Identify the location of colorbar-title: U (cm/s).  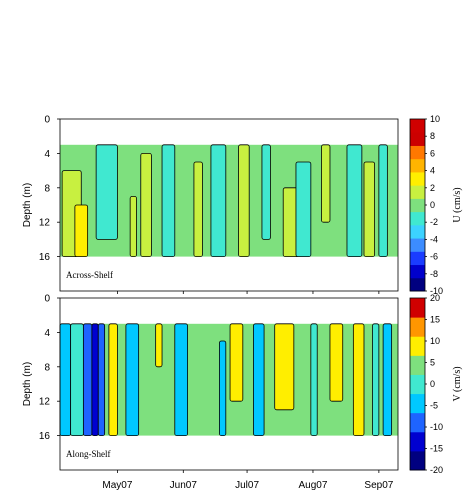
(457, 204).